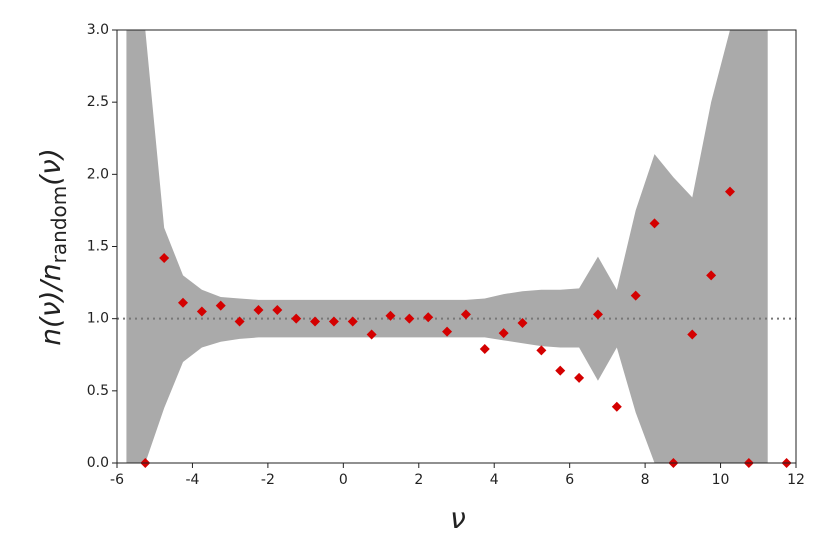  What do you see at coordinates (268, 480) in the screenshot?
I see `x-tick-label: -2` at bounding box center [268, 480].